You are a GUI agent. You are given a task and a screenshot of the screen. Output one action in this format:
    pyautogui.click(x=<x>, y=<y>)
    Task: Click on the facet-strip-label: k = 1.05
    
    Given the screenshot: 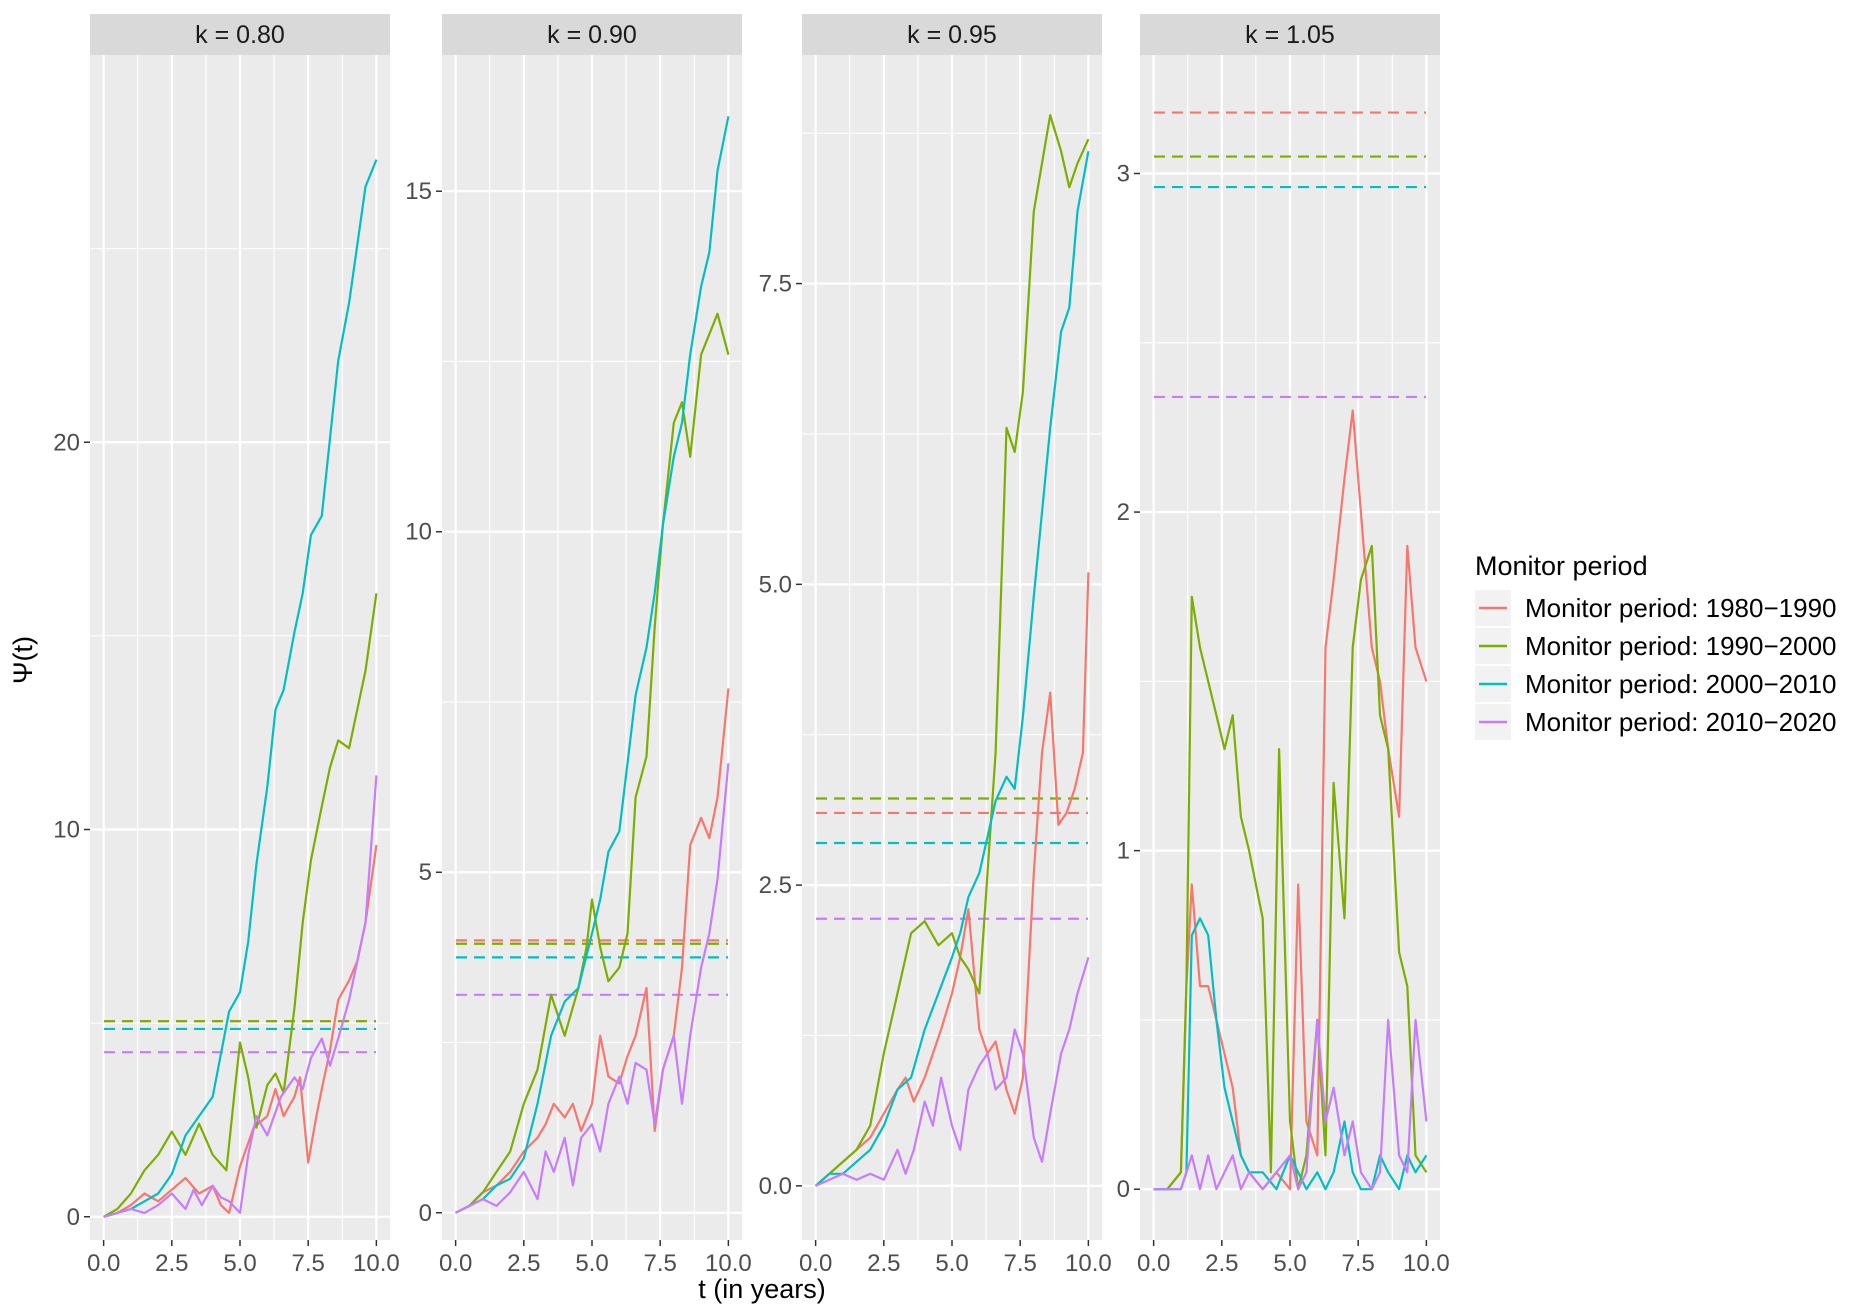 What is the action you would take?
    pyautogui.click(x=1290, y=35)
    